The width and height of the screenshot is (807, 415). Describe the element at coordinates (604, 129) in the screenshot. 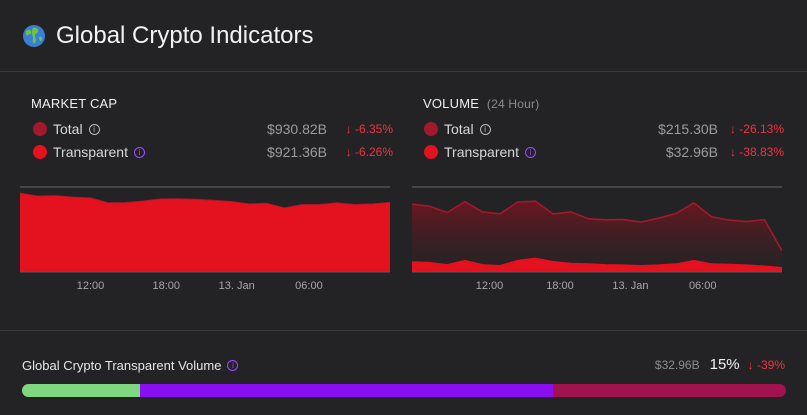

I see `volume-total-row: Total i $215.30B ↓ -26.13%` at that location.